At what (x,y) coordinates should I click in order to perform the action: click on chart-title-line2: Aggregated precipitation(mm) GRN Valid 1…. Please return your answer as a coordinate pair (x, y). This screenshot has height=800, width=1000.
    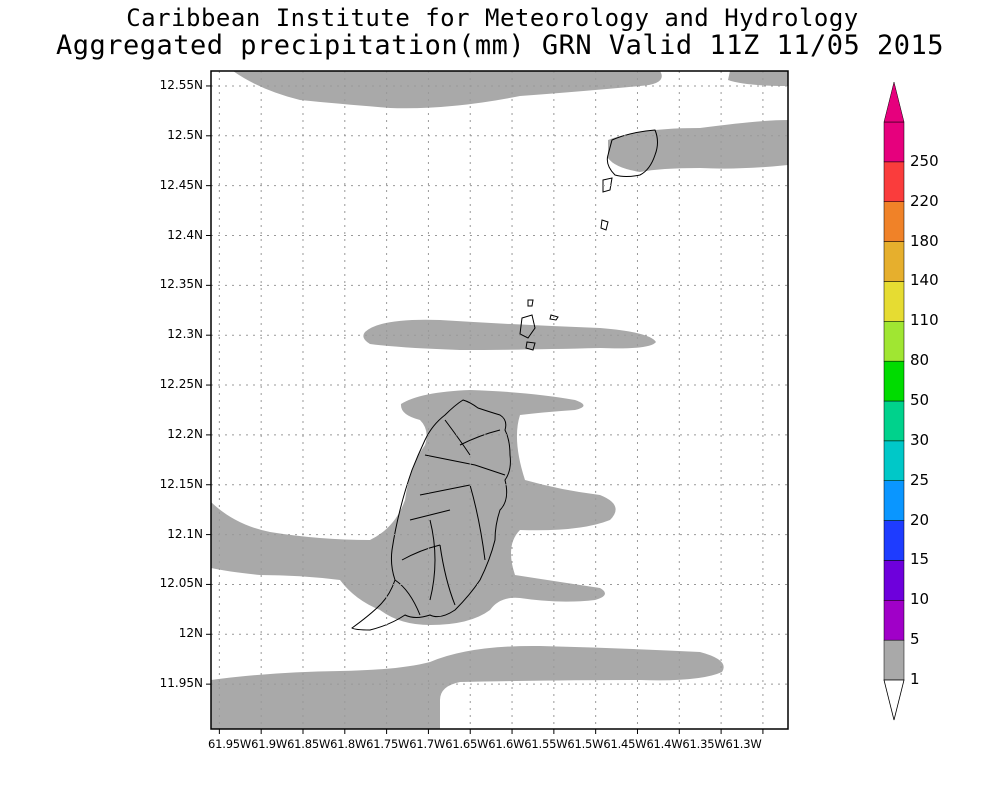
    Looking at the image, I should click on (500, 45).